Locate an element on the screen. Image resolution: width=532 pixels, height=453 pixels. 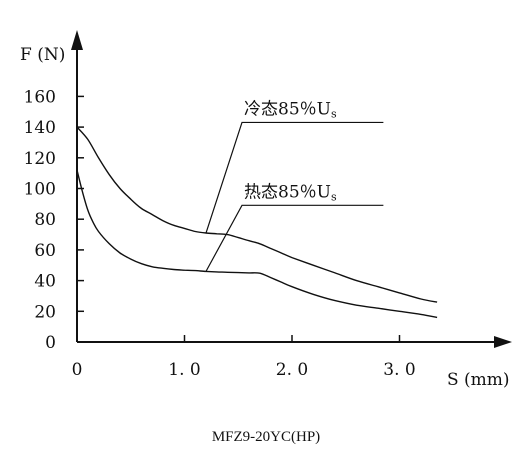
annotation-cold-label: 冷态85％Us is located at coordinates (290, 109).